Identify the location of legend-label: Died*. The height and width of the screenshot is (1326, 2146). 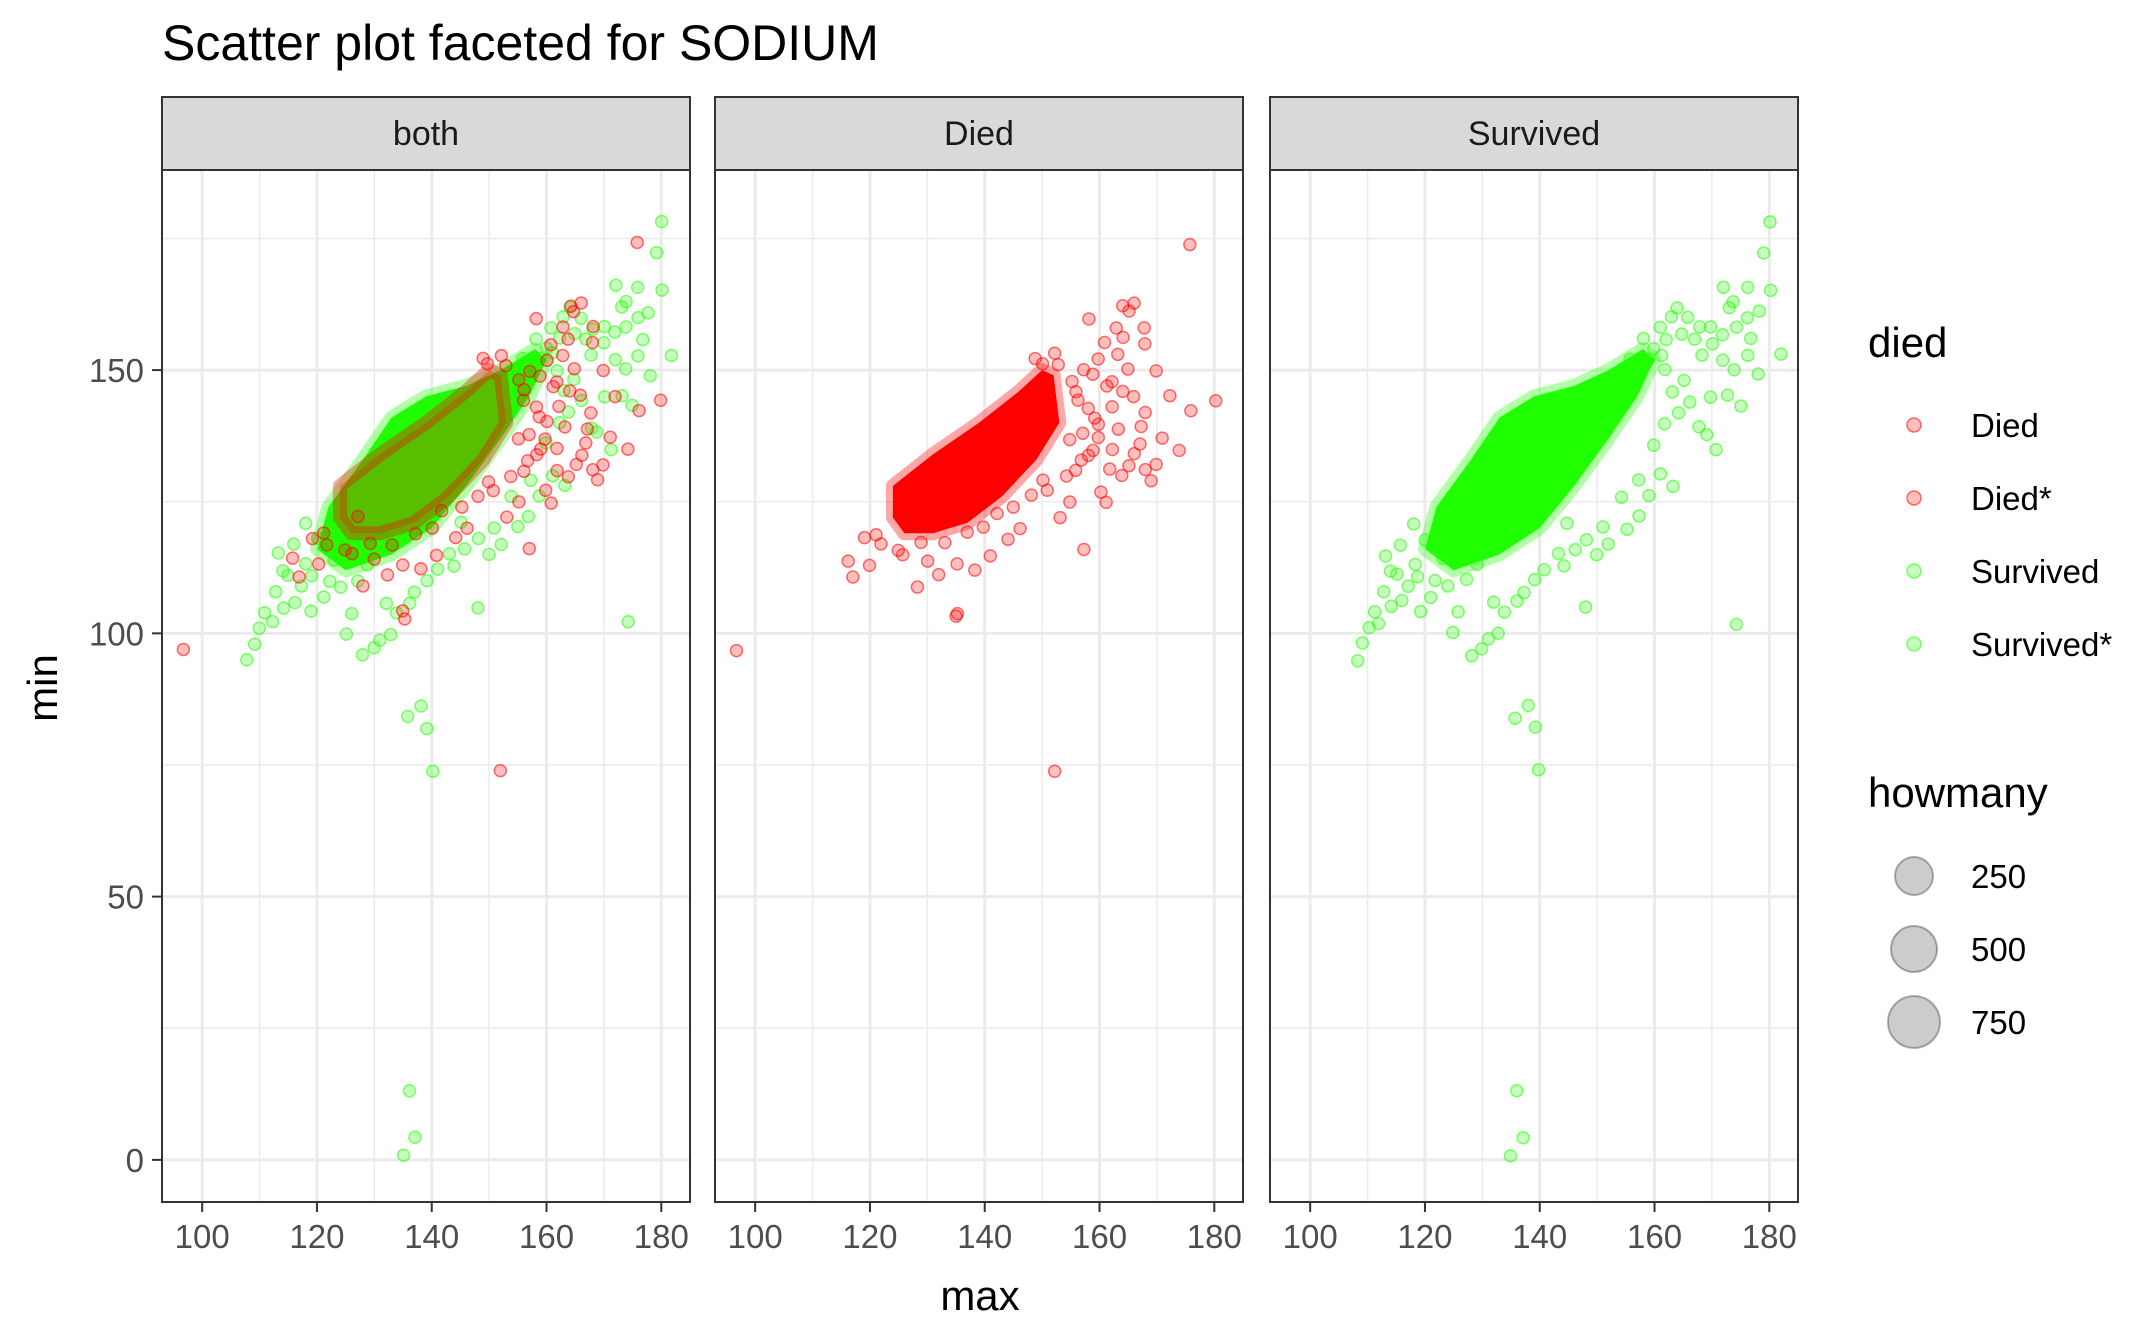
(2011, 498).